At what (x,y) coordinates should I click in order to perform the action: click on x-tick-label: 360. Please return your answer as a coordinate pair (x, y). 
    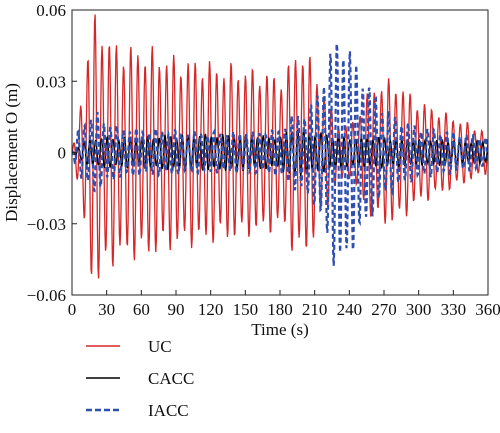
    Looking at the image, I should click on (487, 309).